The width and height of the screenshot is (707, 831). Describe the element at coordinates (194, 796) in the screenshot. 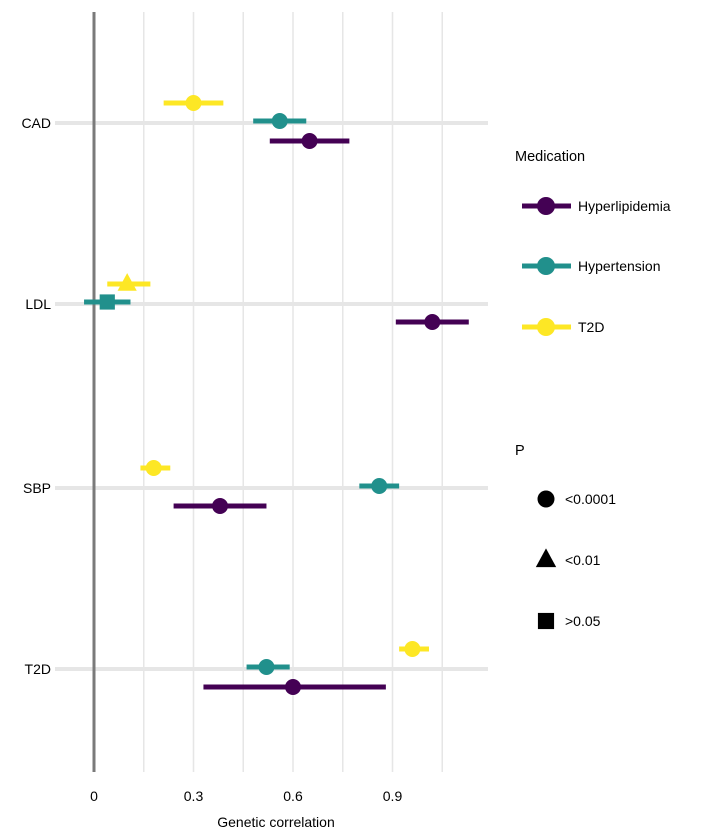

I see `x-tick-label: 0.3` at that location.